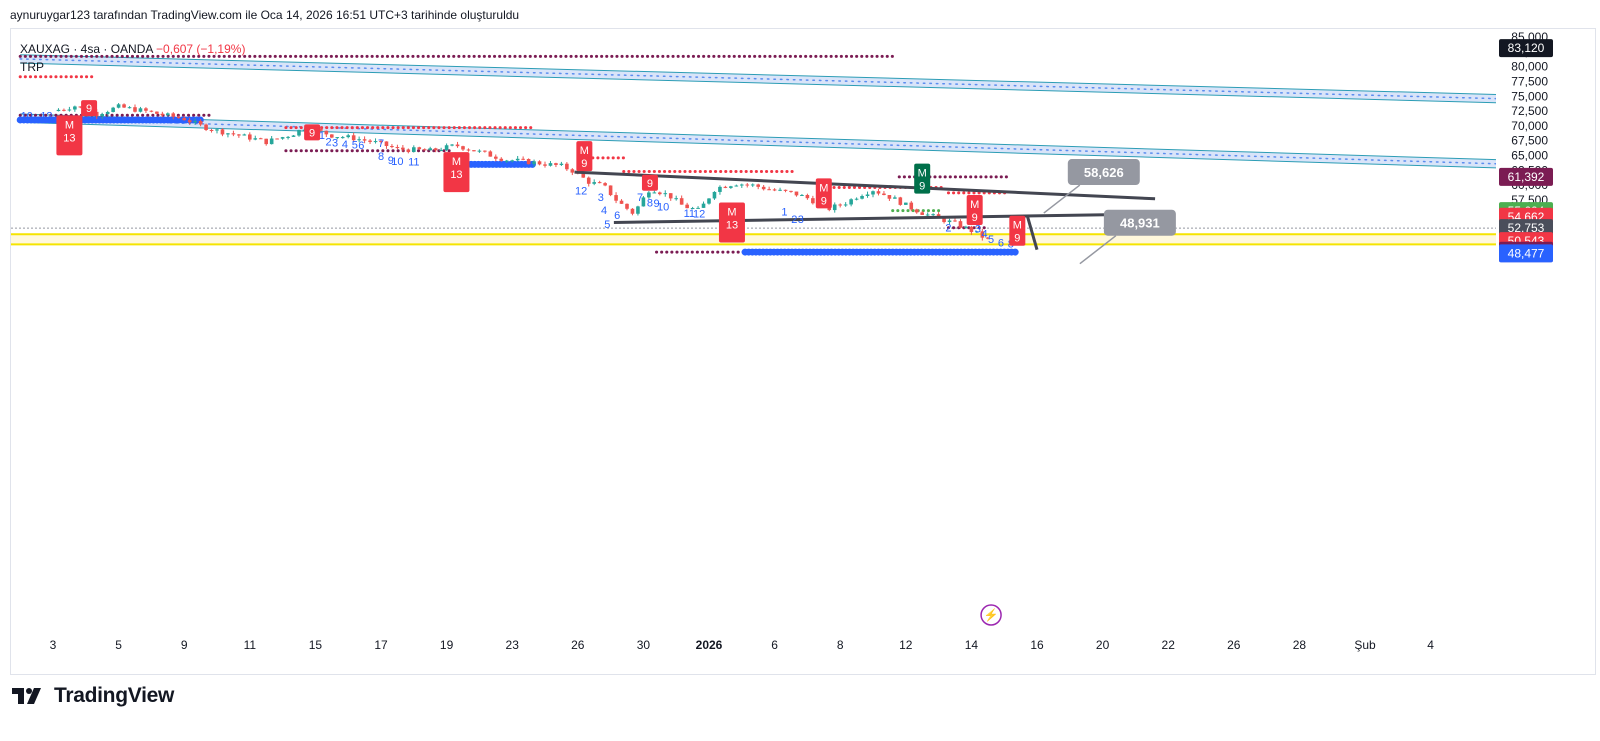  Describe the element at coordinates (250, 645) in the screenshot. I see `x-tick-label: 11` at that location.